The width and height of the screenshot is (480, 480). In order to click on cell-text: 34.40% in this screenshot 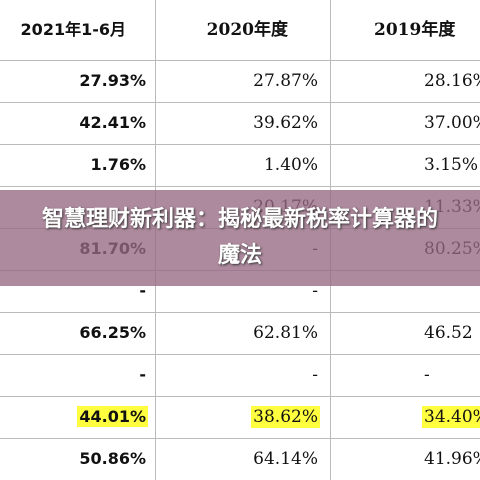, I will do `click(451, 417)`.